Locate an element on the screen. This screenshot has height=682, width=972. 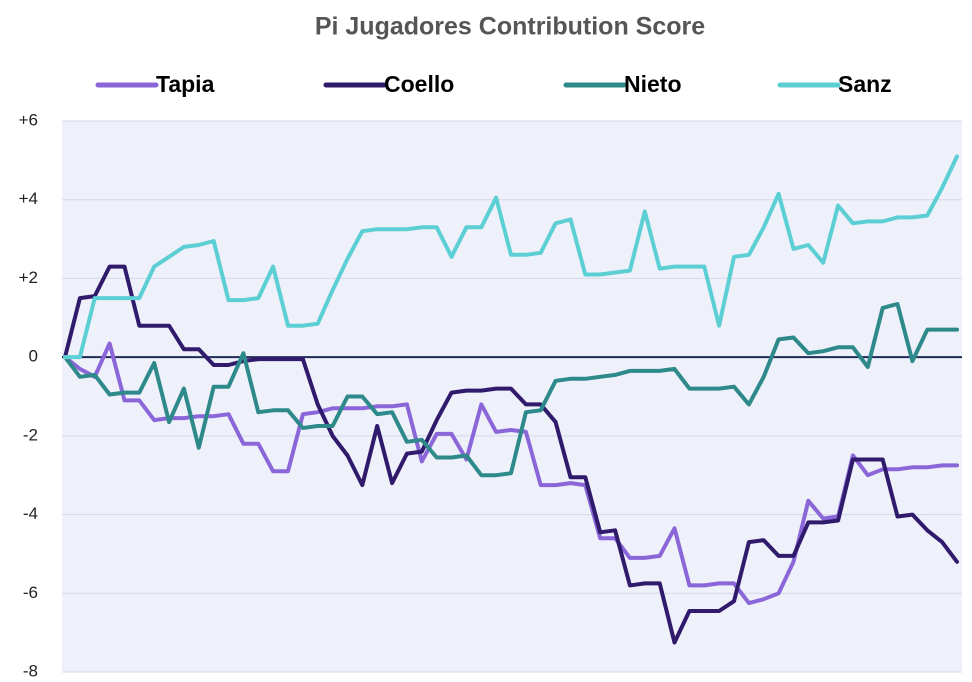
y-tick-label: +6 is located at coordinates (28, 119).